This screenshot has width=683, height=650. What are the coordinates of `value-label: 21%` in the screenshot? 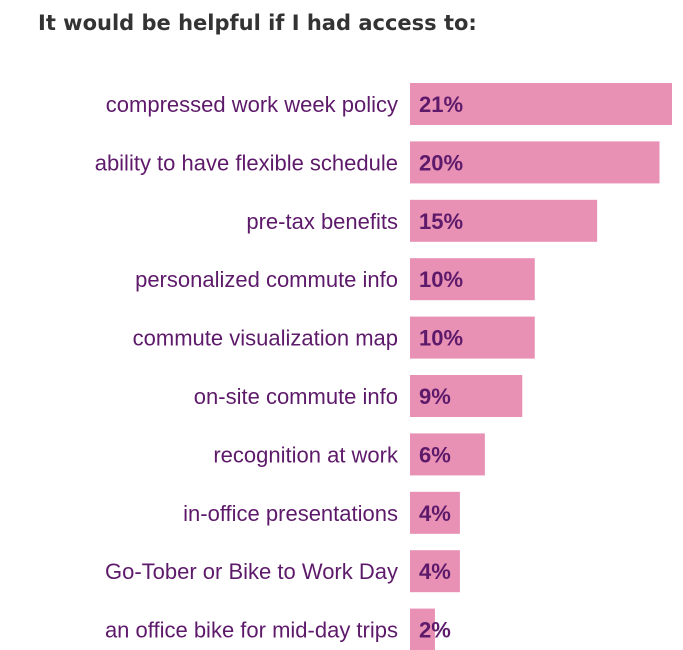 It's located at (441, 104).